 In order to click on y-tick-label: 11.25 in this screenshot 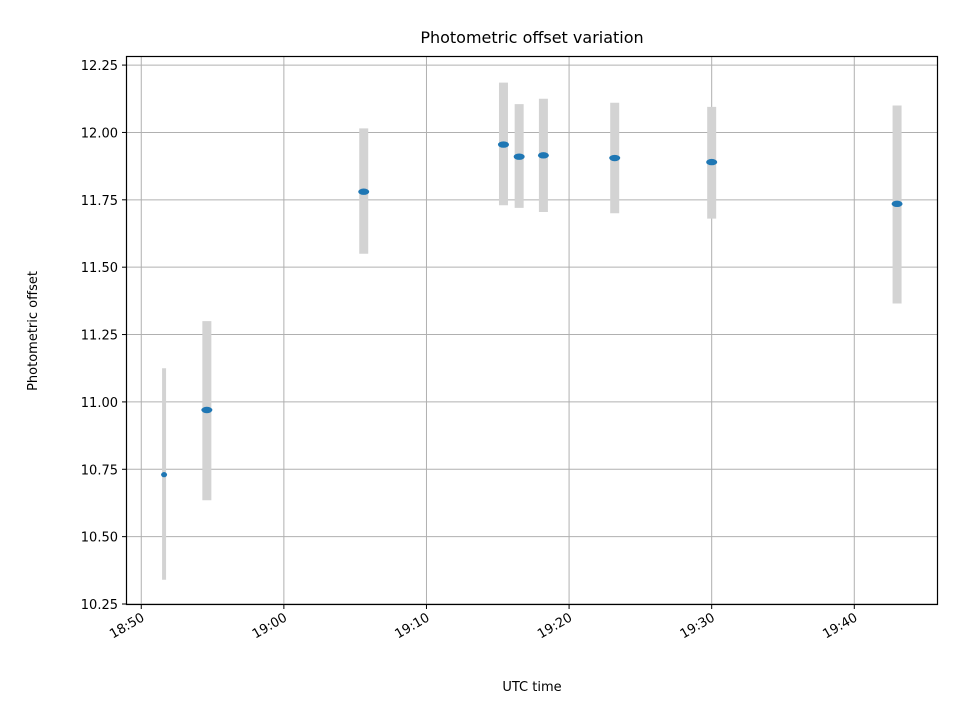, I will do `click(99, 336)`.